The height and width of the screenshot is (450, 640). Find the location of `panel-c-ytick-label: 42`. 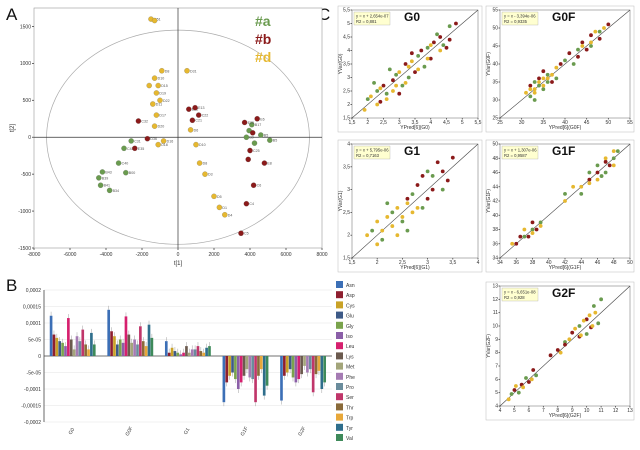

panel-c-ytick-label: 42 is located at coordinates (495, 202).